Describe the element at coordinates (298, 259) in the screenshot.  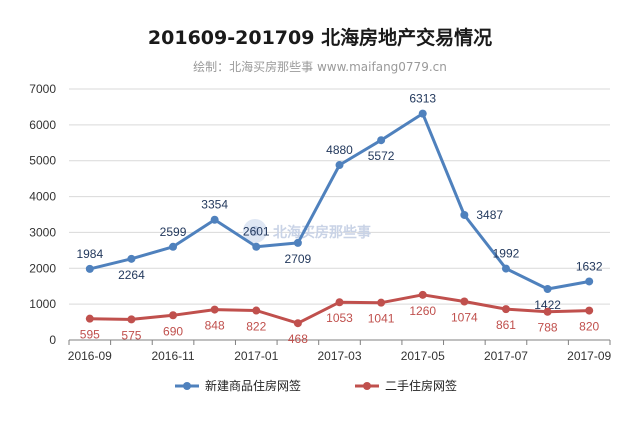
I see `data-label: 2709` at that location.